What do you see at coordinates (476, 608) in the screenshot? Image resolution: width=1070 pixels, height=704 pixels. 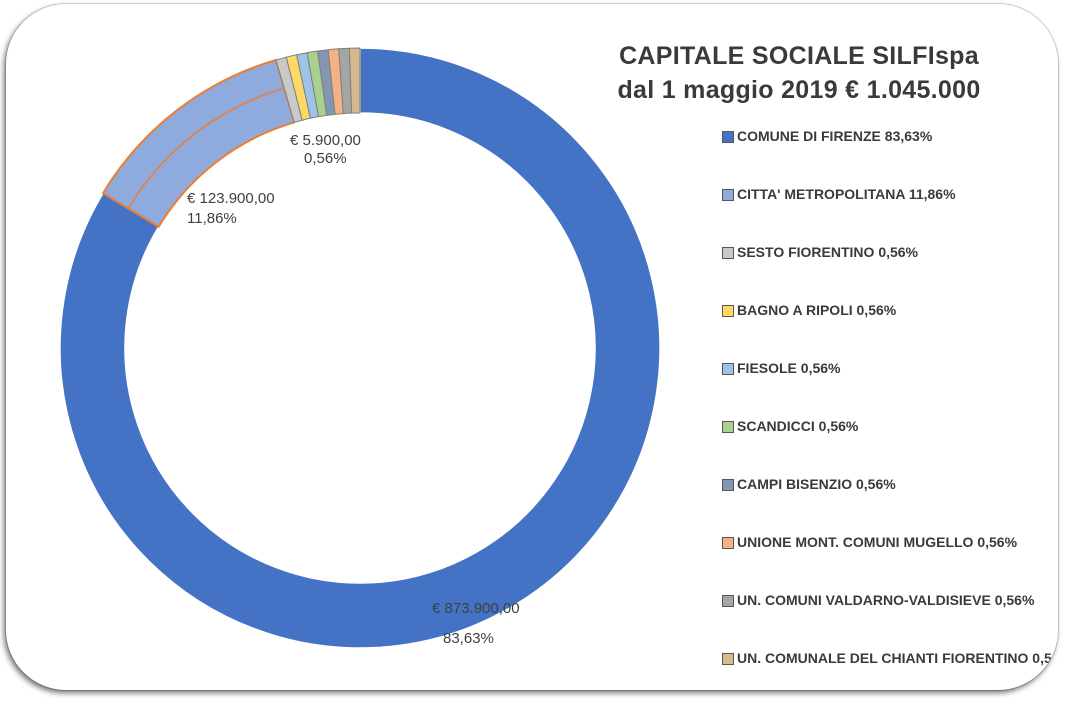 I see `data-label-amount-firenze: € 873.900,00` at bounding box center [476, 608].